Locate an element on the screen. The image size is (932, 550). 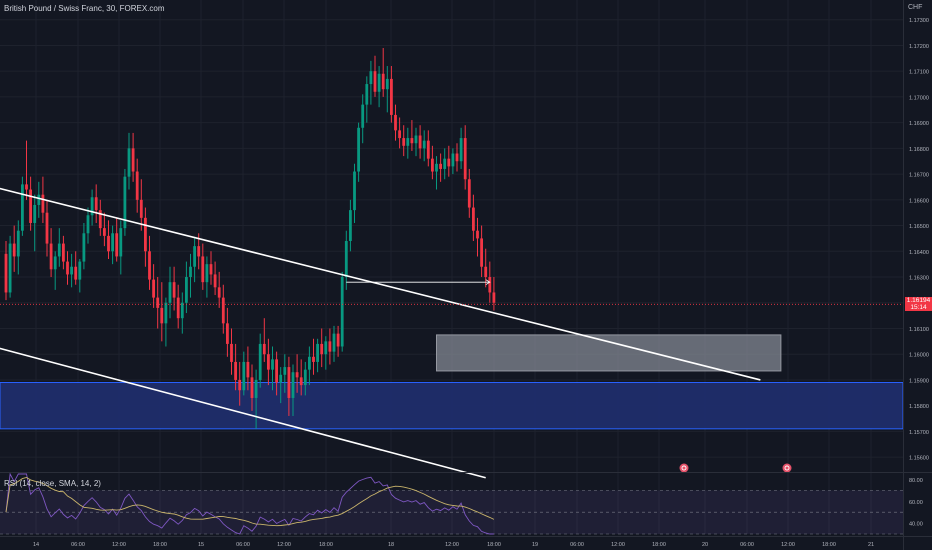
price-tick-label: 1.15900 is located at coordinates (919, 381).